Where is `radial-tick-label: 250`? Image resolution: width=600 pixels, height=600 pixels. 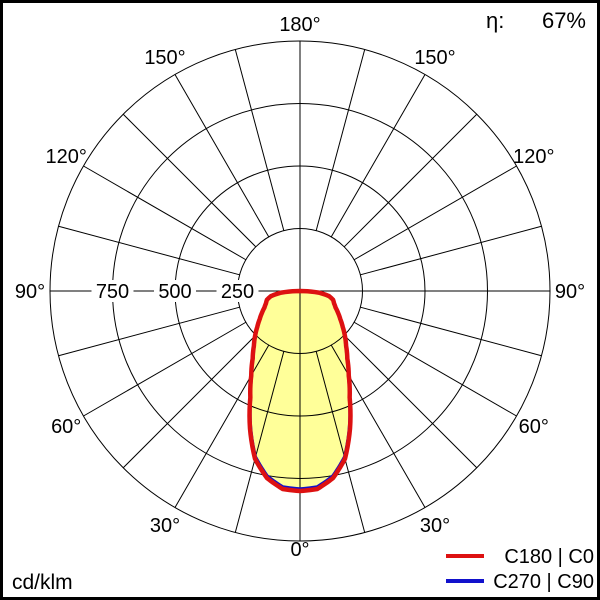 radial-tick-label: 250 is located at coordinates (237, 292).